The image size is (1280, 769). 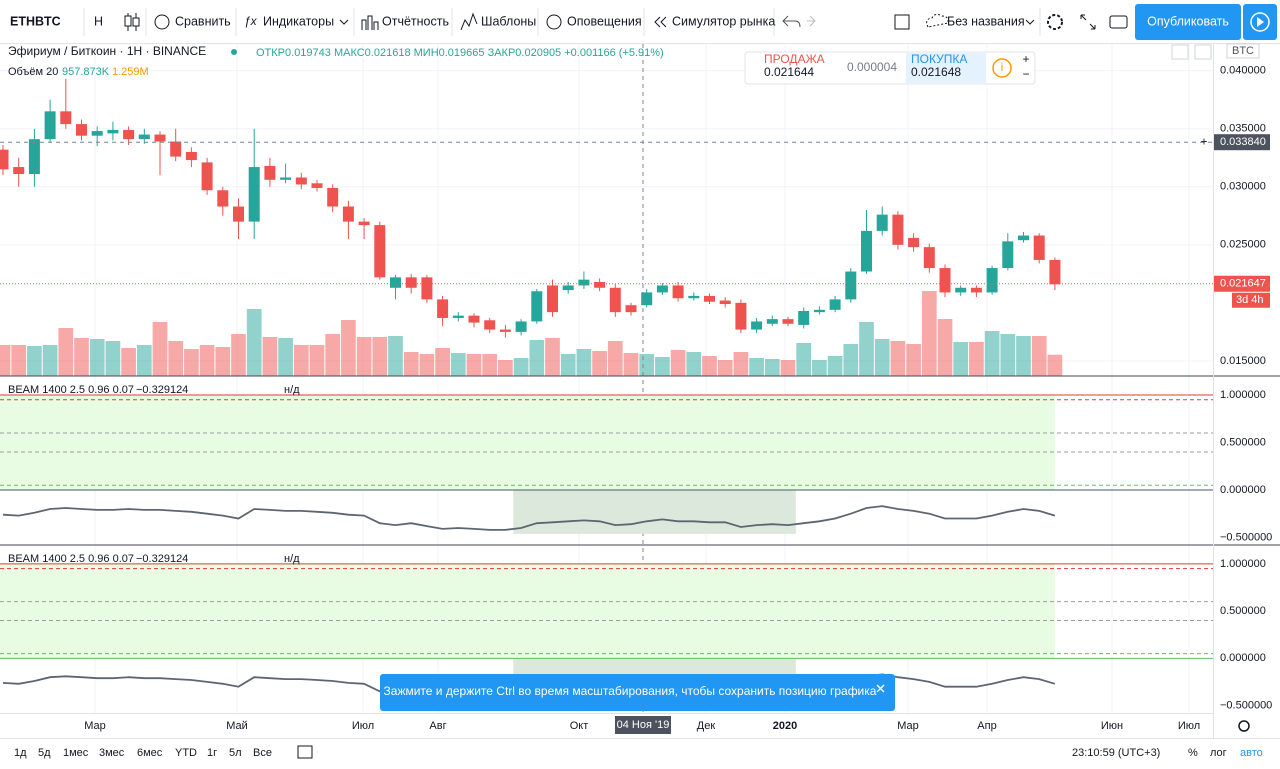 What do you see at coordinates (203, 21) in the screenshot?
I see `compare-button: Сравнить` at bounding box center [203, 21].